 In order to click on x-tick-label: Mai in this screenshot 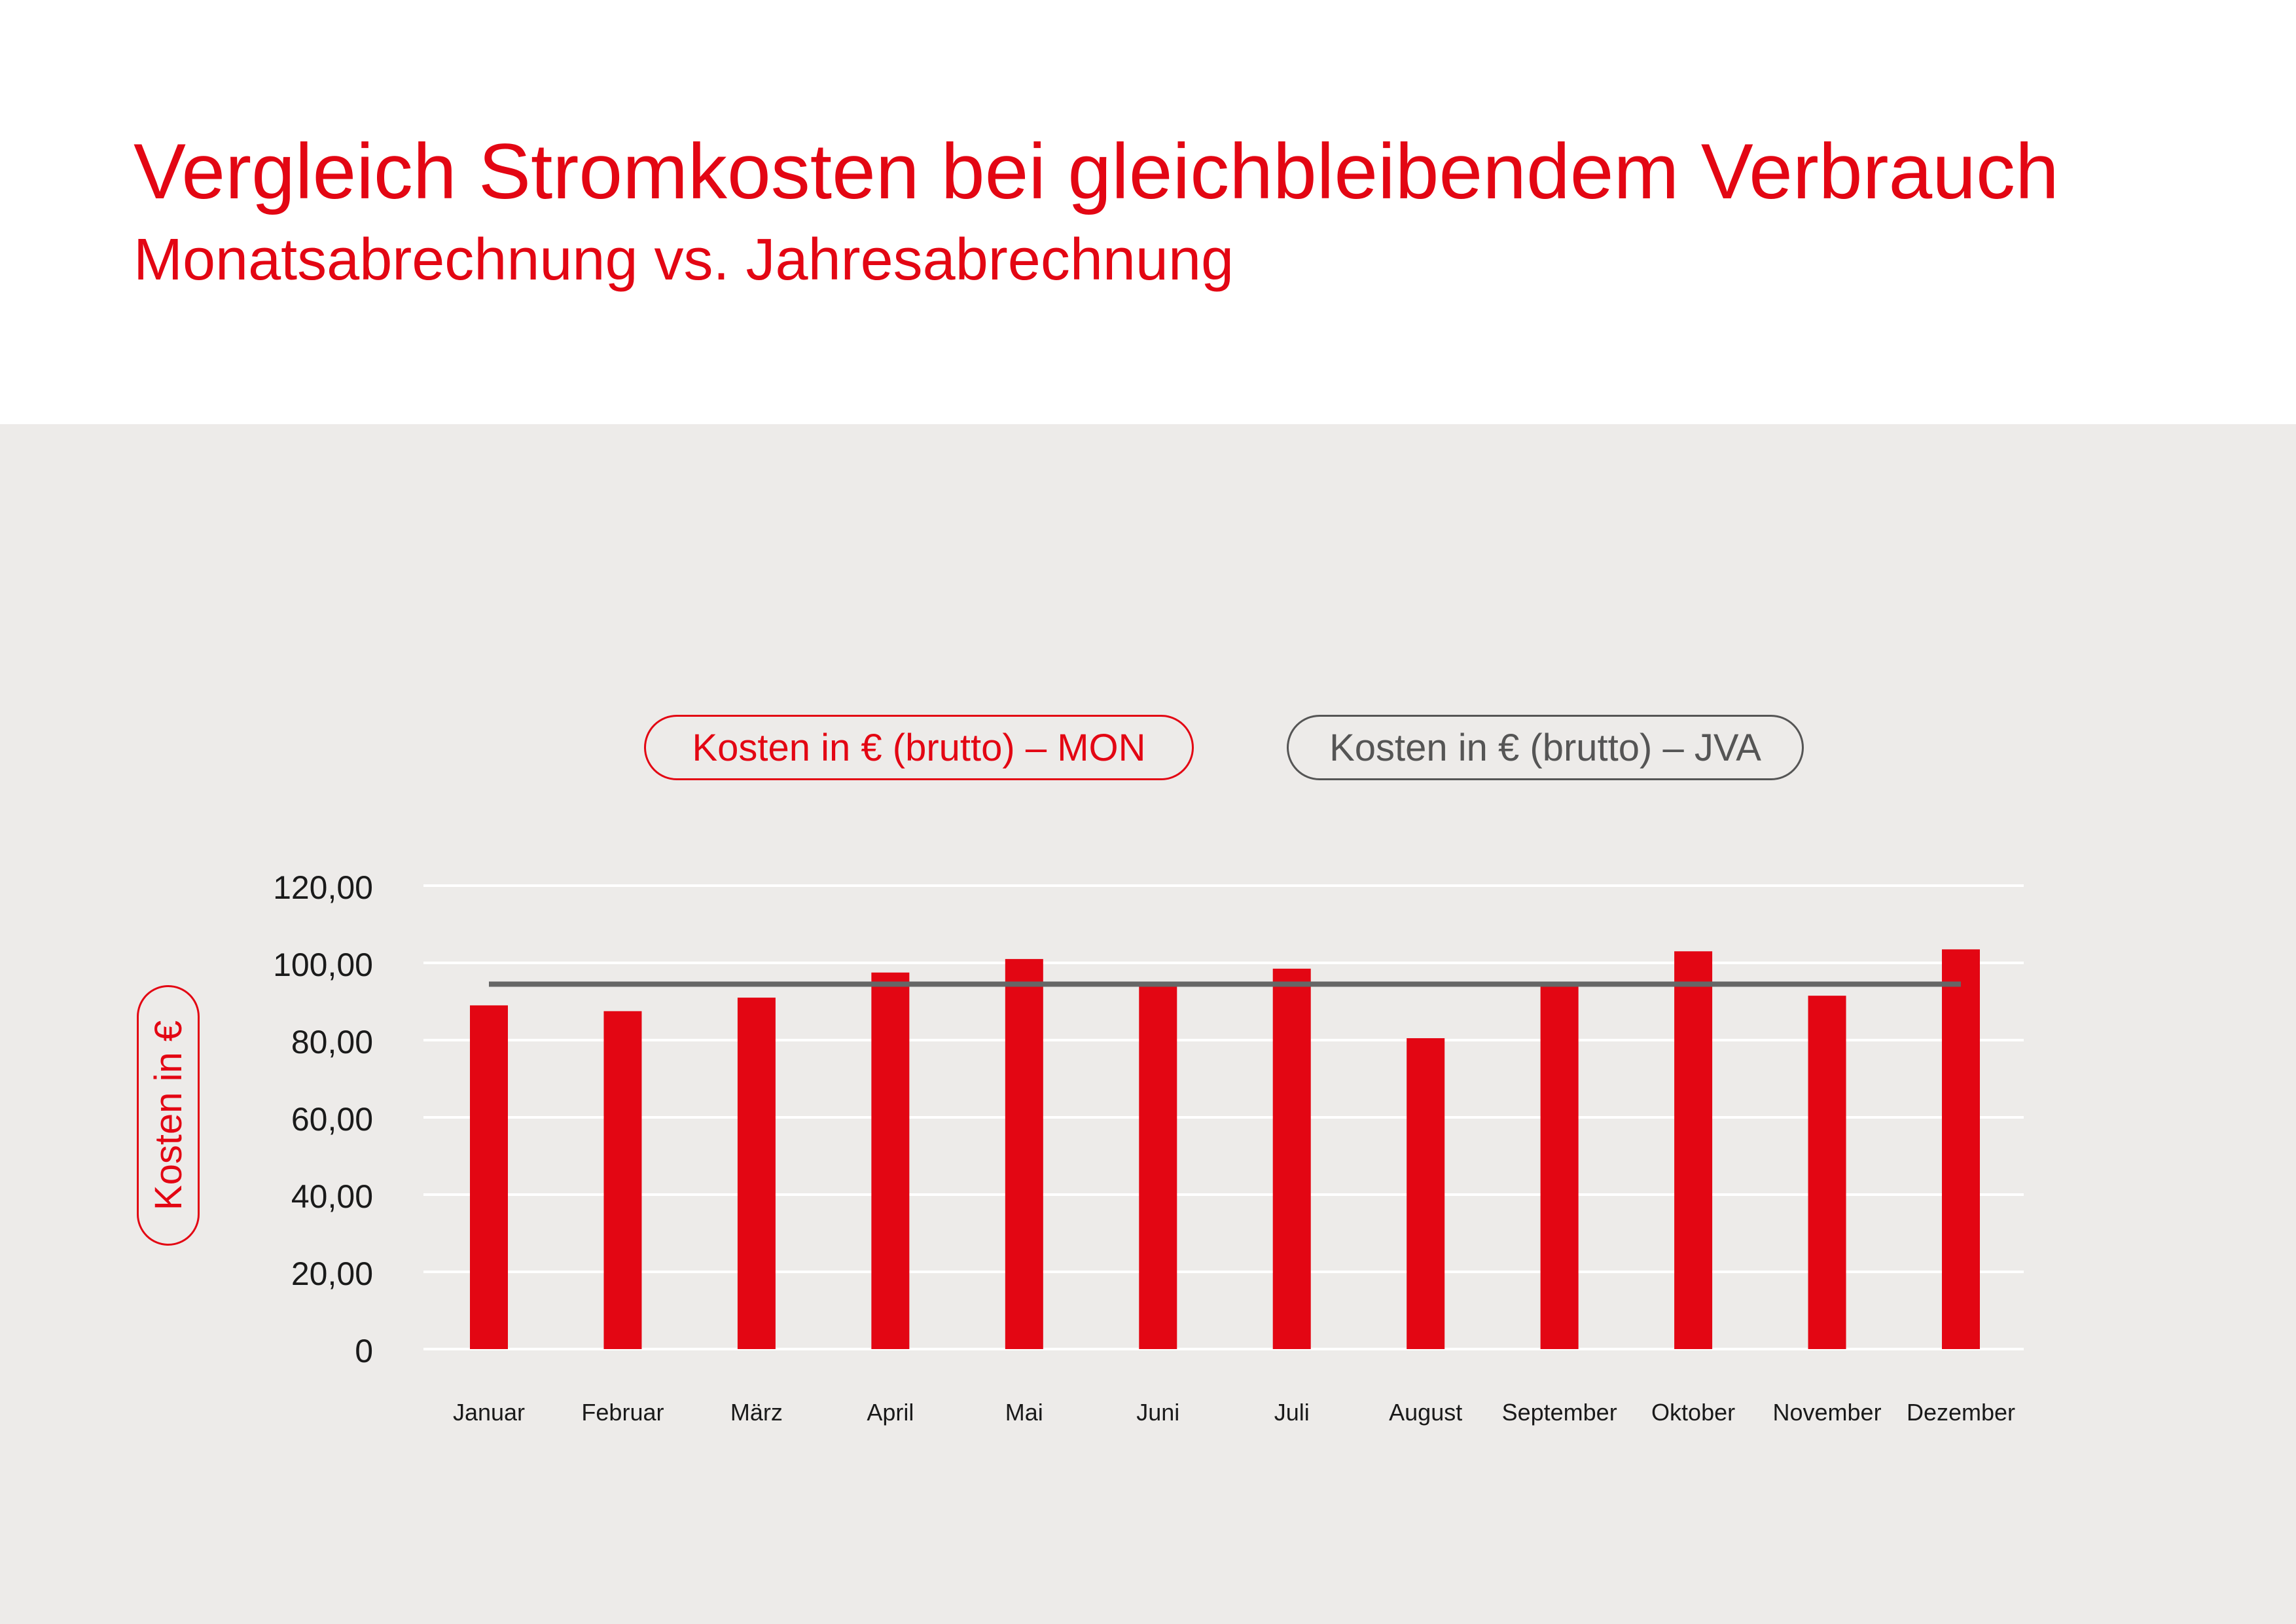, I will do `click(1024, 1412)`.